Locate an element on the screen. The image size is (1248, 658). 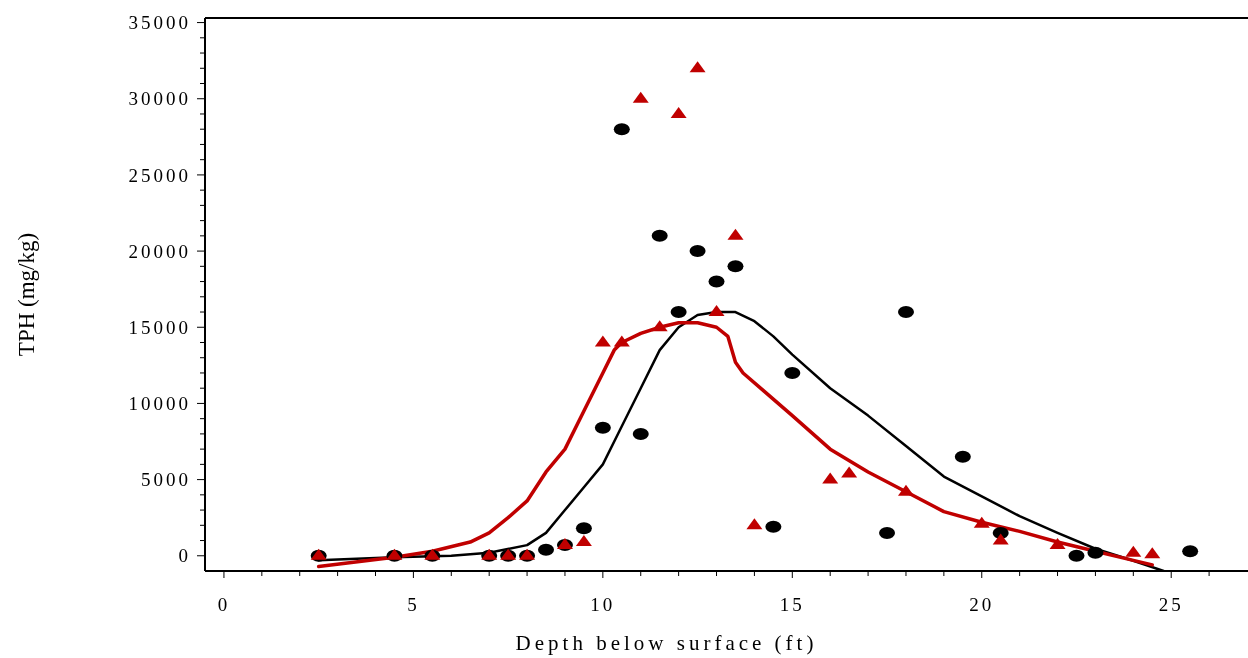
x-tick-label: 10 is located at coordinates (603, 604).